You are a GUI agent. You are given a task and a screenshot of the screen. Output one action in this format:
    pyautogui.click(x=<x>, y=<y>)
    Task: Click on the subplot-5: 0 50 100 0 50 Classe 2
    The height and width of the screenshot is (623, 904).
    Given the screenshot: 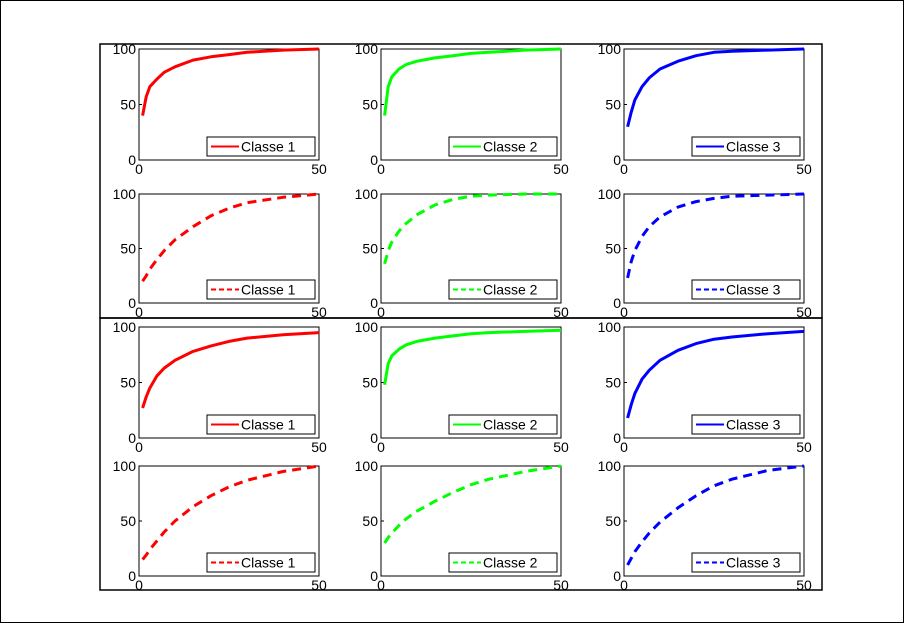 What is the action you would take?
    pyautogui.click(x=462, y=253)
    